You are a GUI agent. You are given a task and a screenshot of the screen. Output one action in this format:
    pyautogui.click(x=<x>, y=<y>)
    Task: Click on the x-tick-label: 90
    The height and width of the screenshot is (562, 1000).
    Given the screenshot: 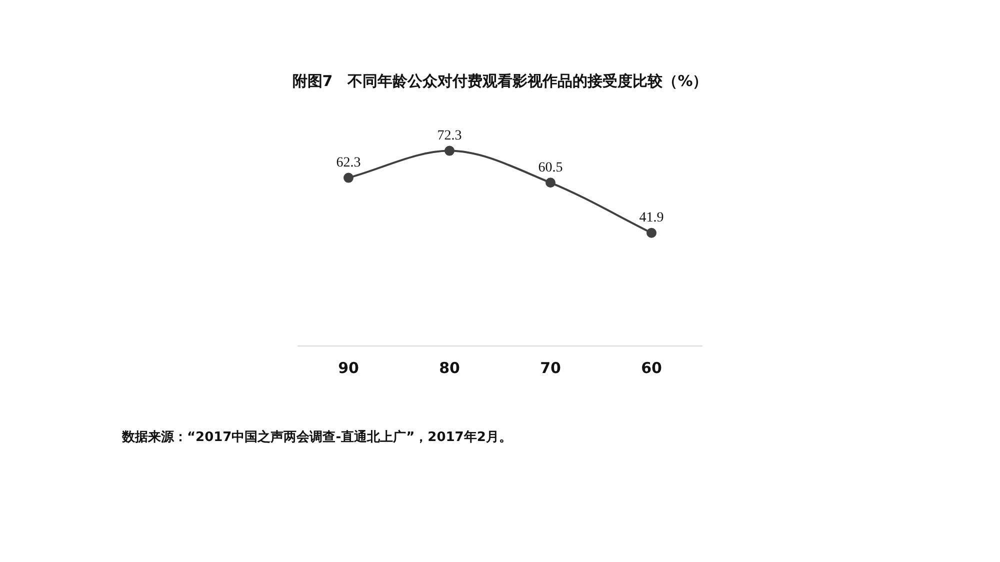 What is the action you would take?
    pyautogui.click(x=348, y=367)
    